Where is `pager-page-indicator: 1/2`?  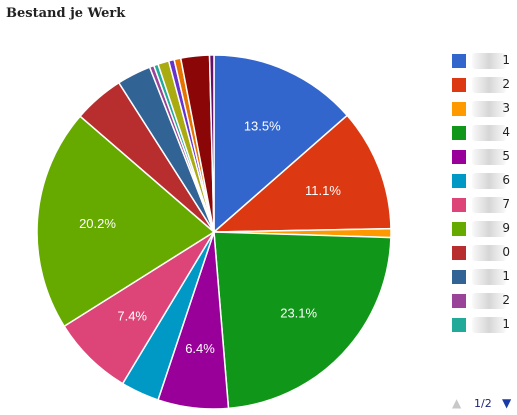 pager-page-indicator: 1/2 is located at coordinates (483, 403).